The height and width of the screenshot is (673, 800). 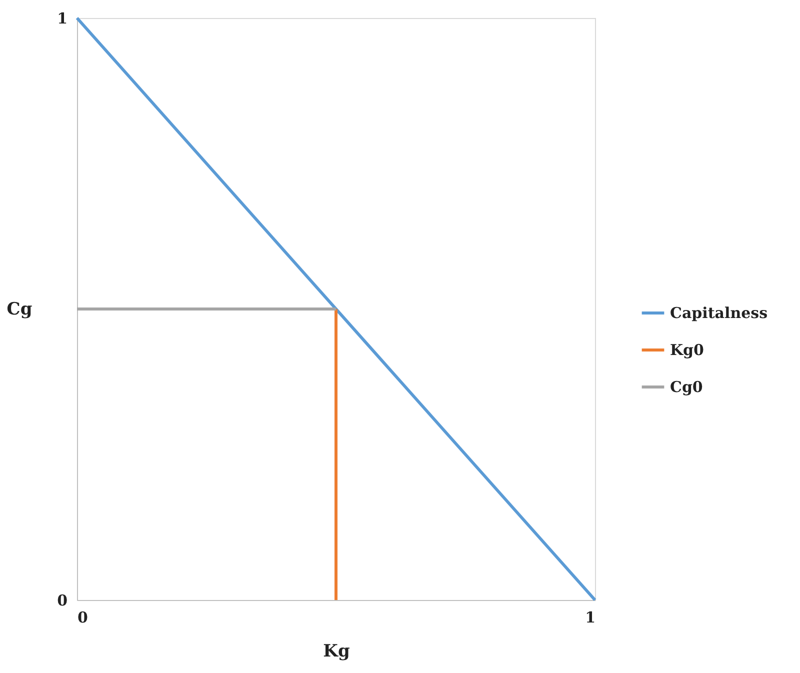 What do you see at coordinates (336, 652) in the screenshot?
I see `x-axis-title: Kg` at bounding box center [336, 652].